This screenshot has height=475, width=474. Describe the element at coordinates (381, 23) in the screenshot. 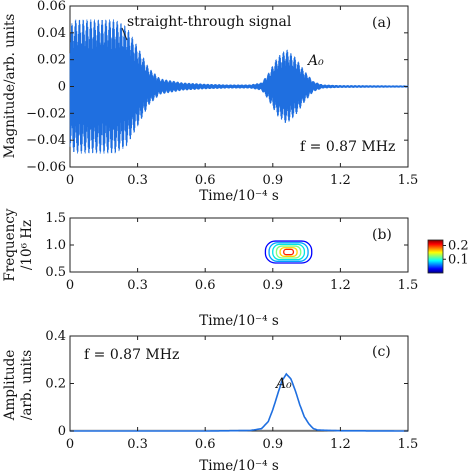

I see `panel-a-label: (a)` at that location.